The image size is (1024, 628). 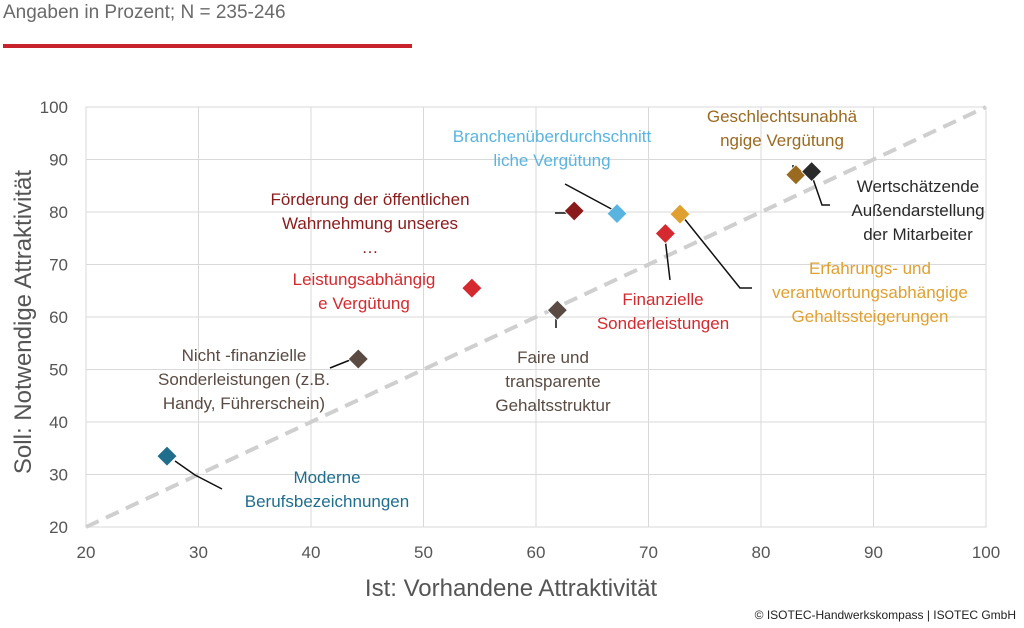 What do you see at coordinates (662, 299) in the screenshot?
I see `data-point-label: Finanzielle` at bounding box center [662, 299].